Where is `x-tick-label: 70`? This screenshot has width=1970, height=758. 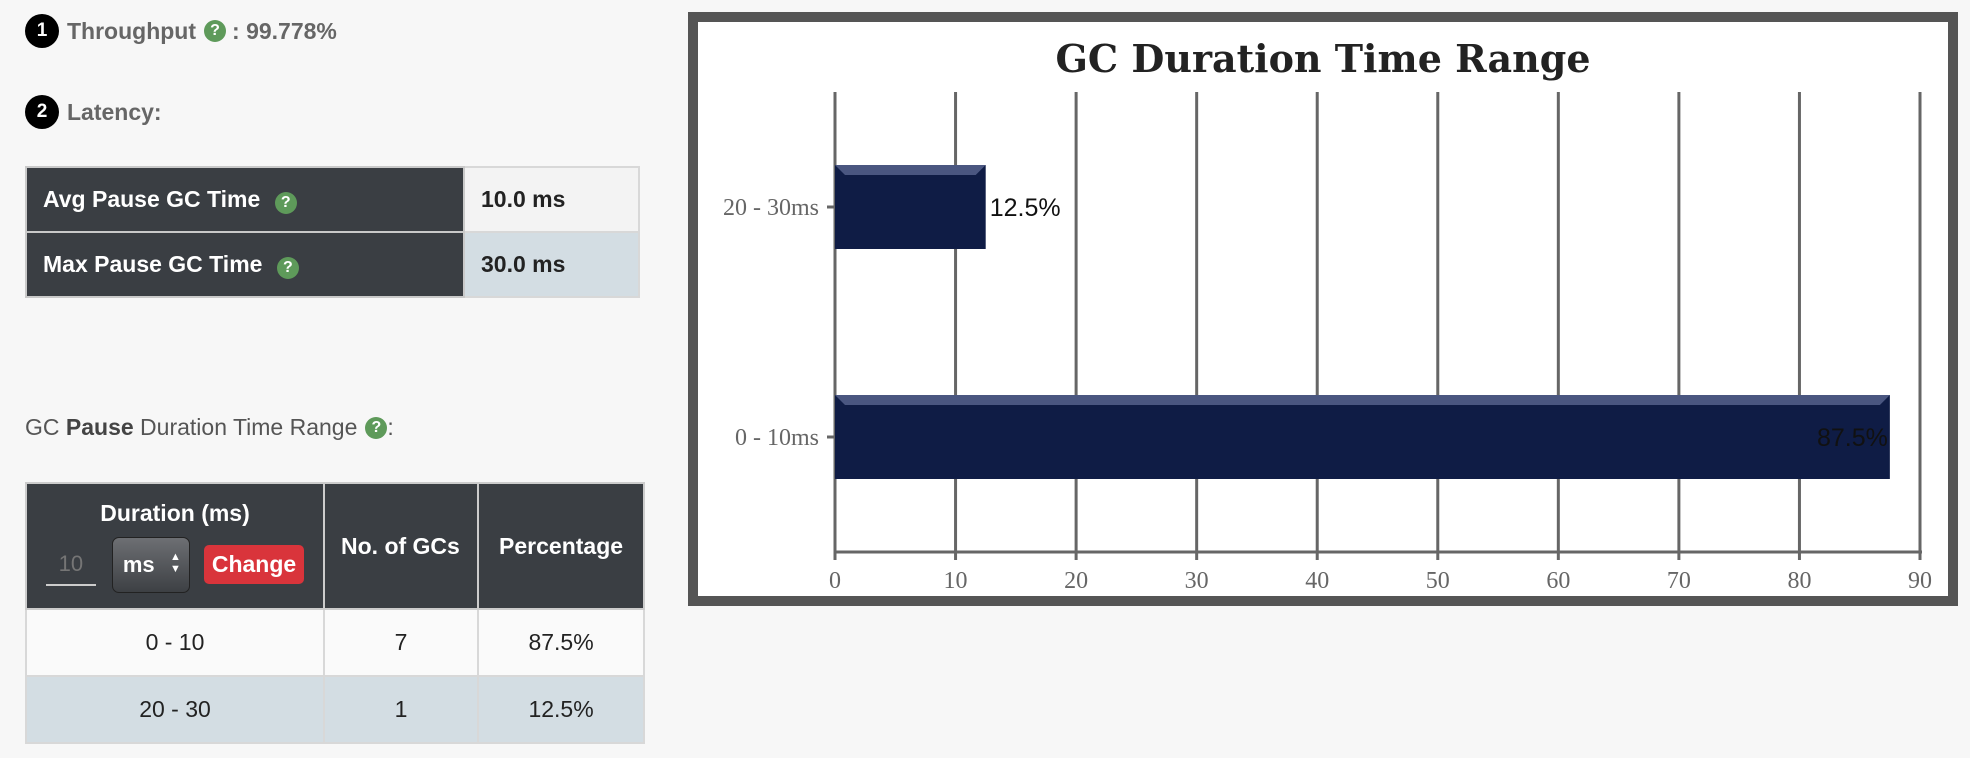 x-tick-label: 70 is located at coordinates (1679, 581).